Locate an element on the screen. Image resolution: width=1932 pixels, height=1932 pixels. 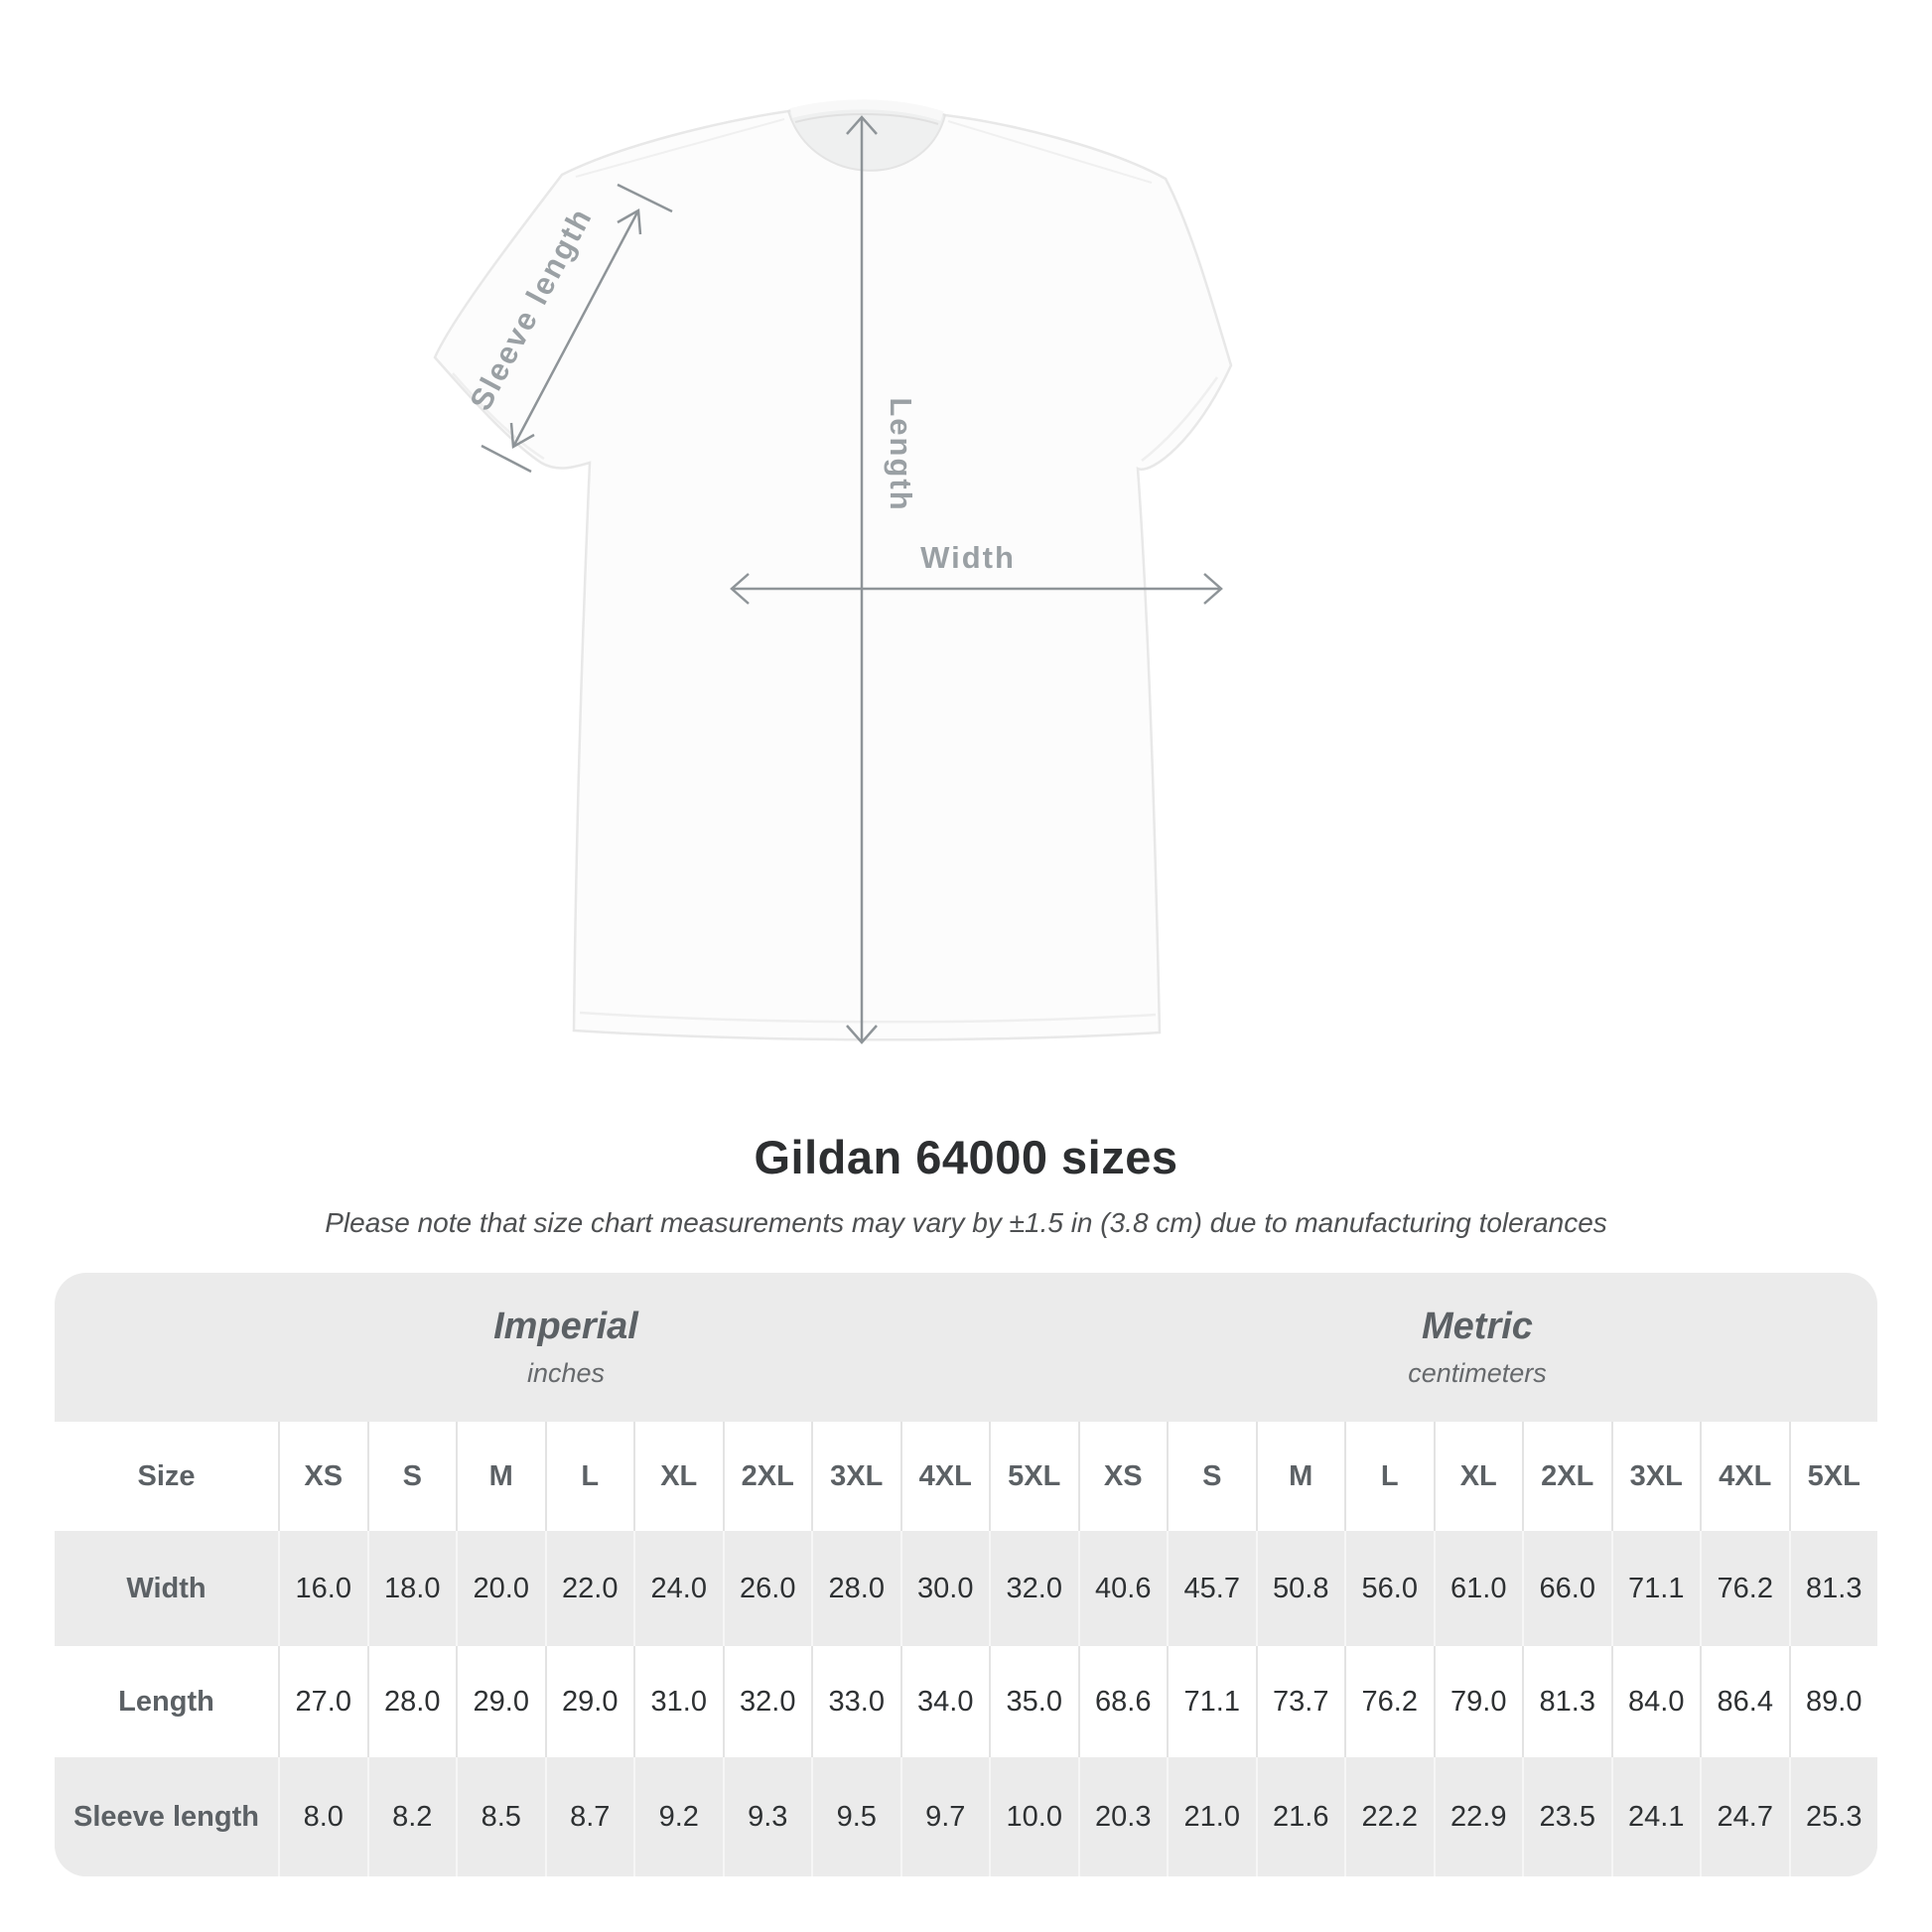
width-metric-4xl: 76.2 is located at coordinates (1745, 1589).